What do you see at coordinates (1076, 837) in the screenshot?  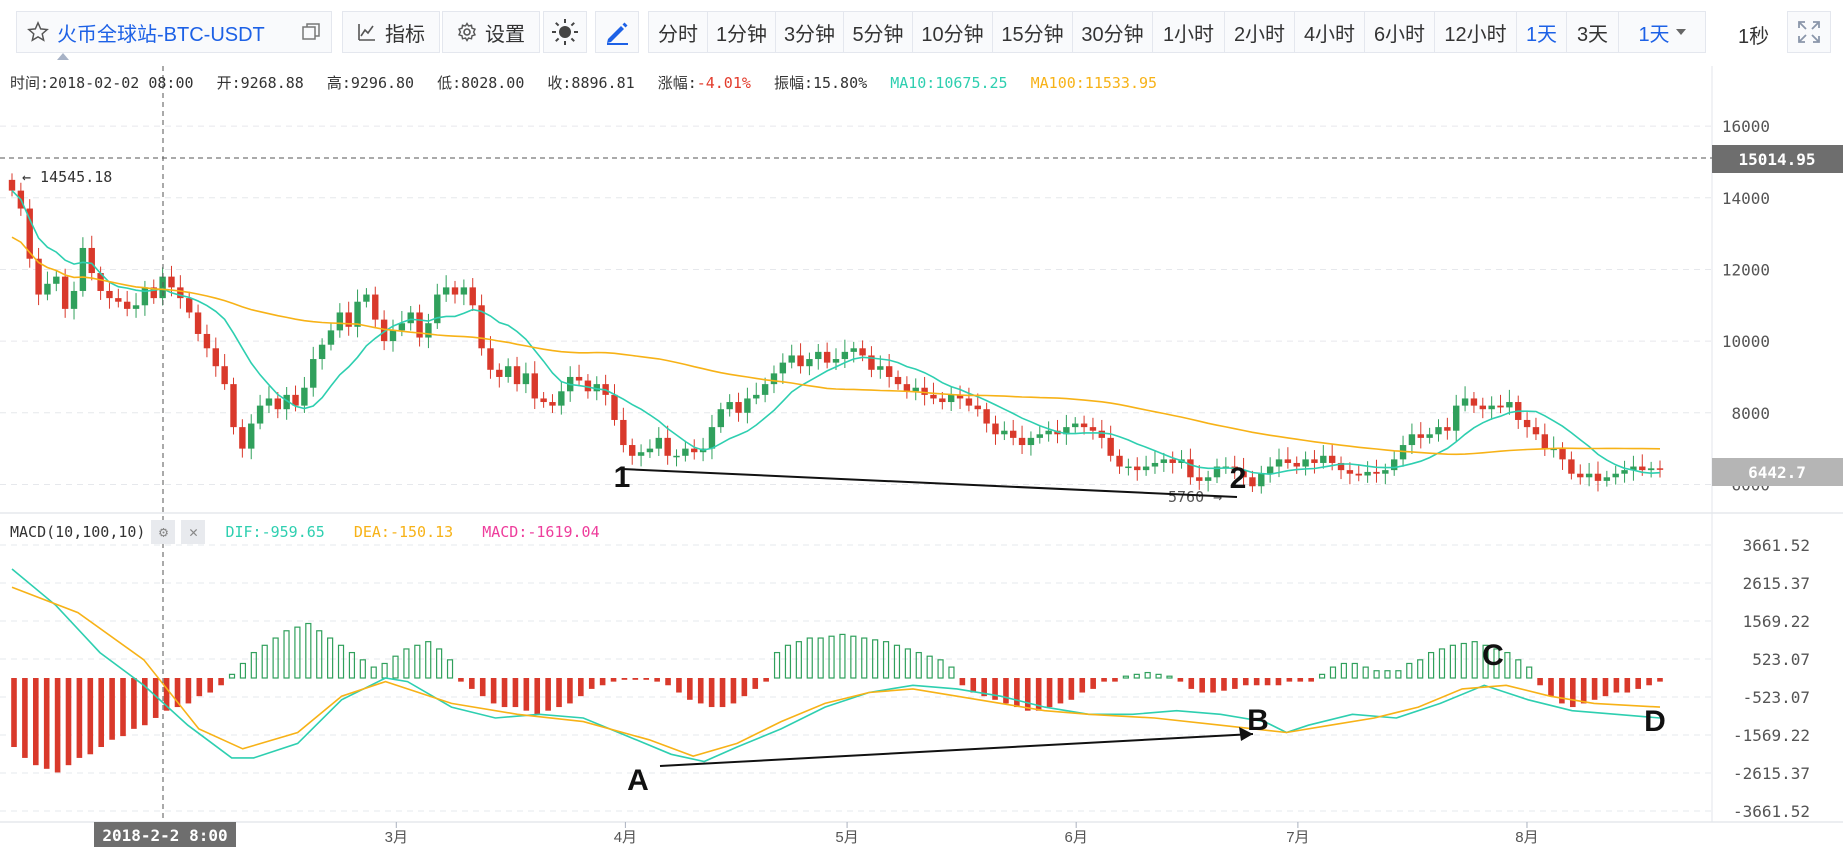 I see `x-tick-label: 6月` at bounding box center [1076, 837].